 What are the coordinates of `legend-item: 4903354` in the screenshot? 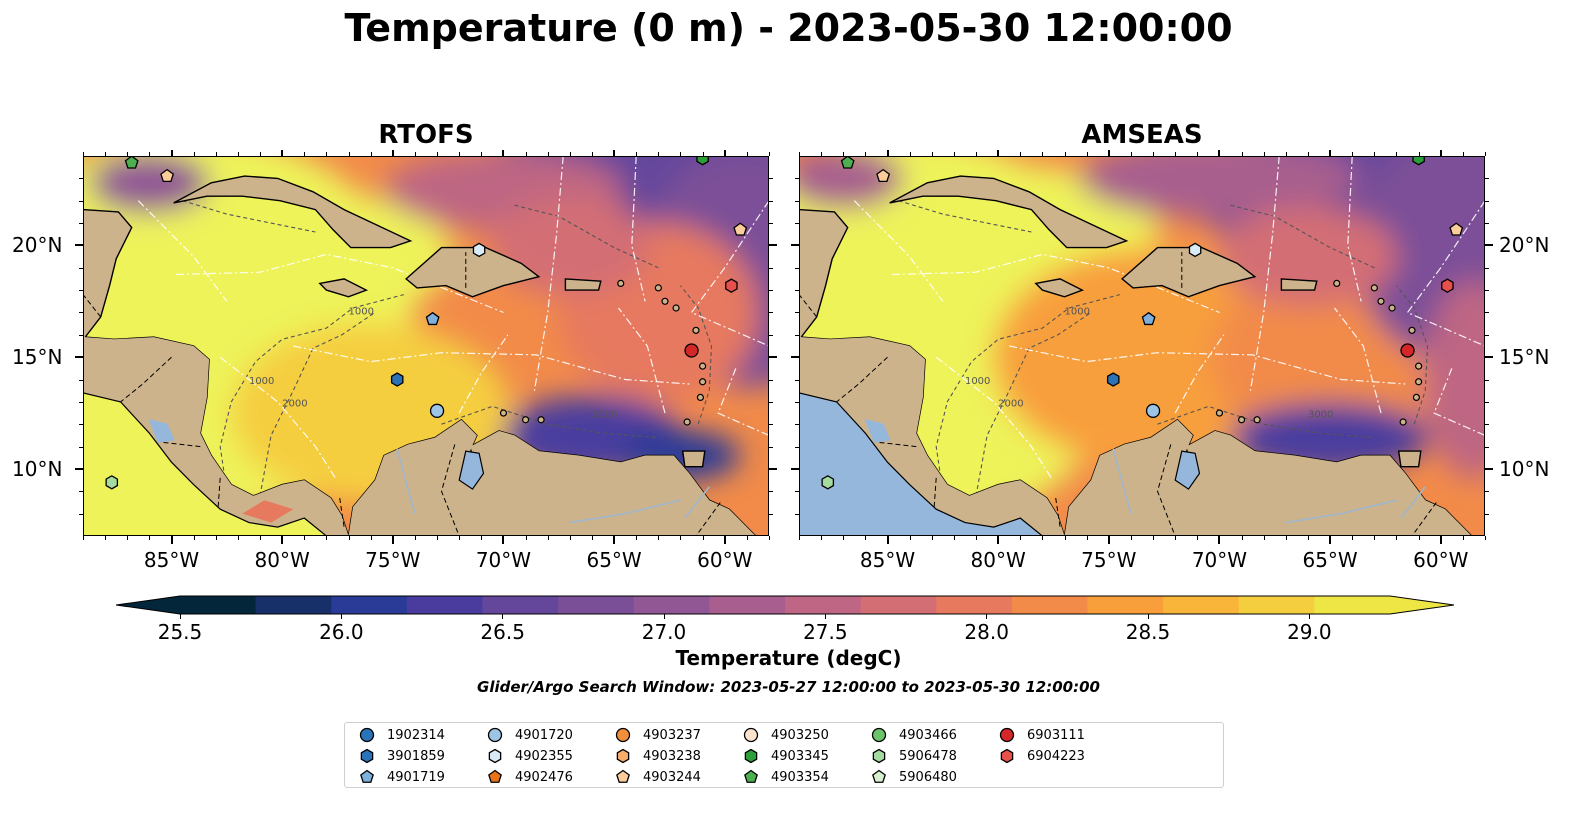 It's located at (785, 777).